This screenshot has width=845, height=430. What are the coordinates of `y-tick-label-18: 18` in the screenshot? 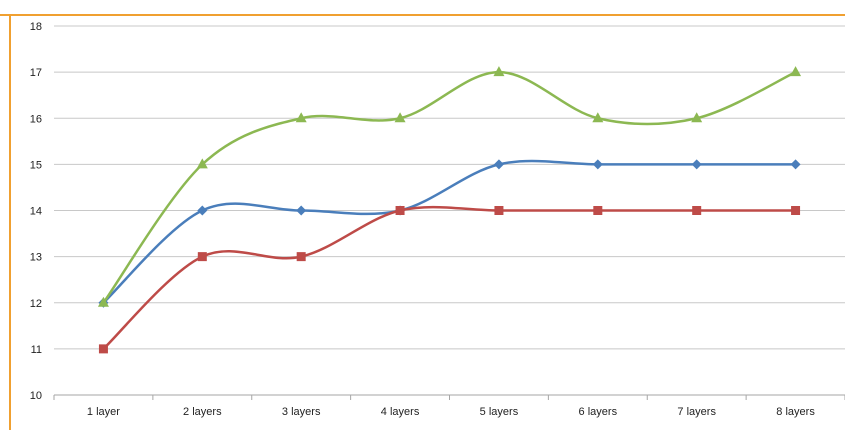 It's located at (36, 27).